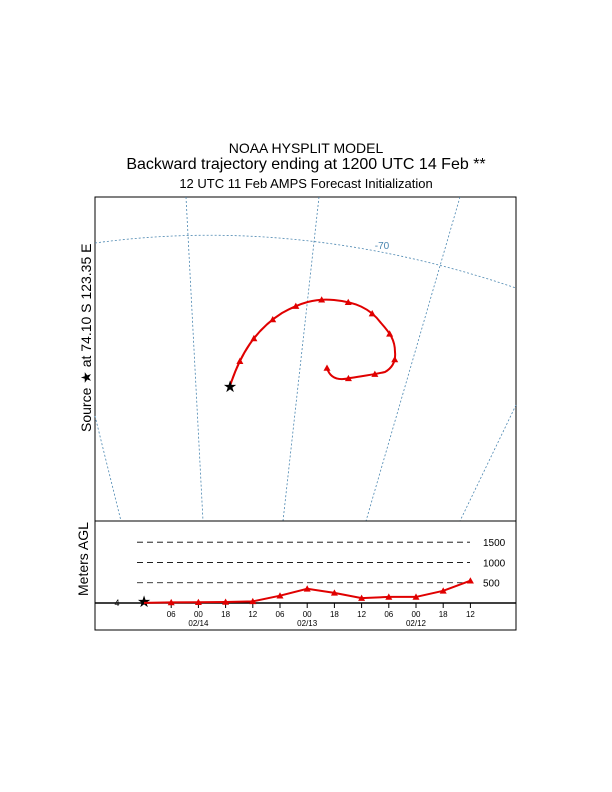 The image size is (612, 792). Describe the element at coordinates (305, 575) in the screenshot. I see `profile-panel-frame` at that location.